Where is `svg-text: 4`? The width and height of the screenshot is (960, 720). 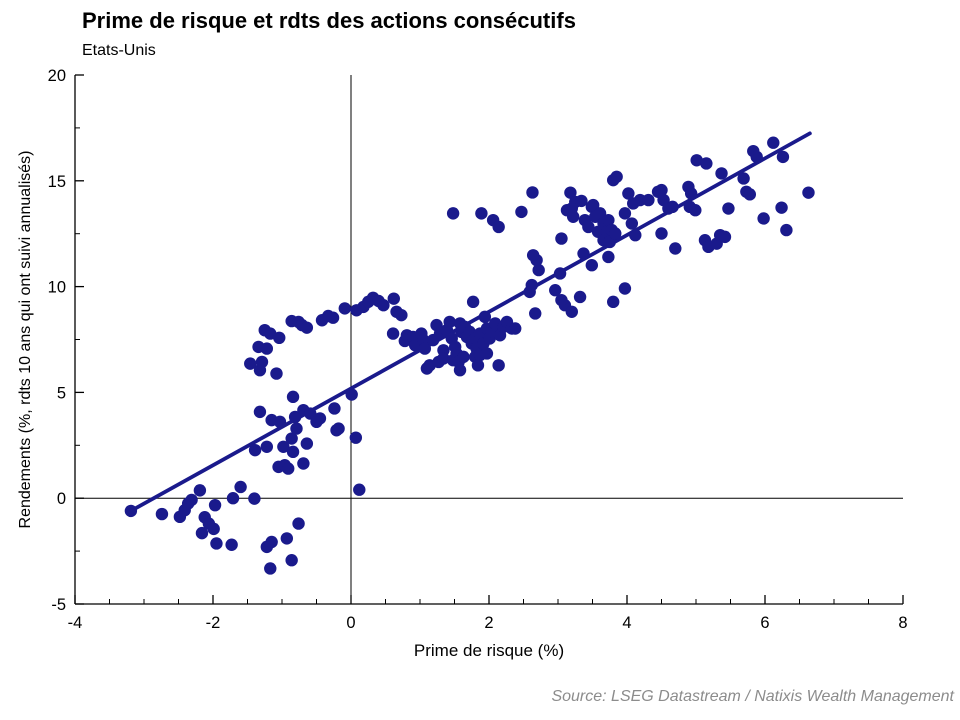 svg-text: 4 is located at coordinates (626, 623).